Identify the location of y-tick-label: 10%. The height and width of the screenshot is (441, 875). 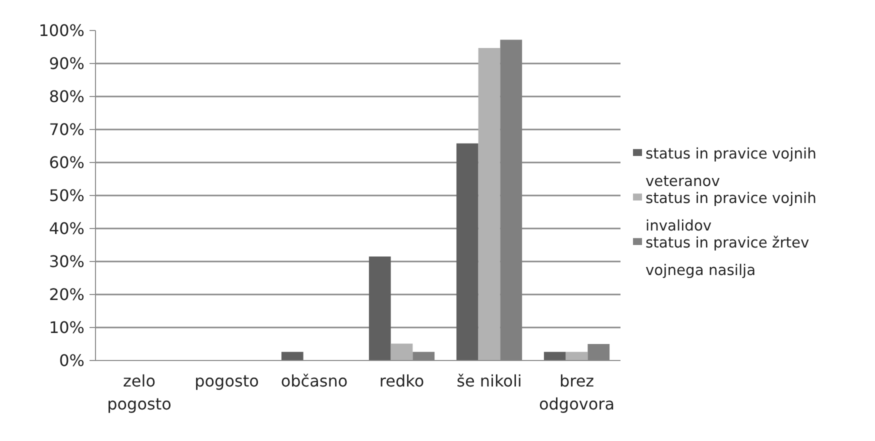
(66, 327).